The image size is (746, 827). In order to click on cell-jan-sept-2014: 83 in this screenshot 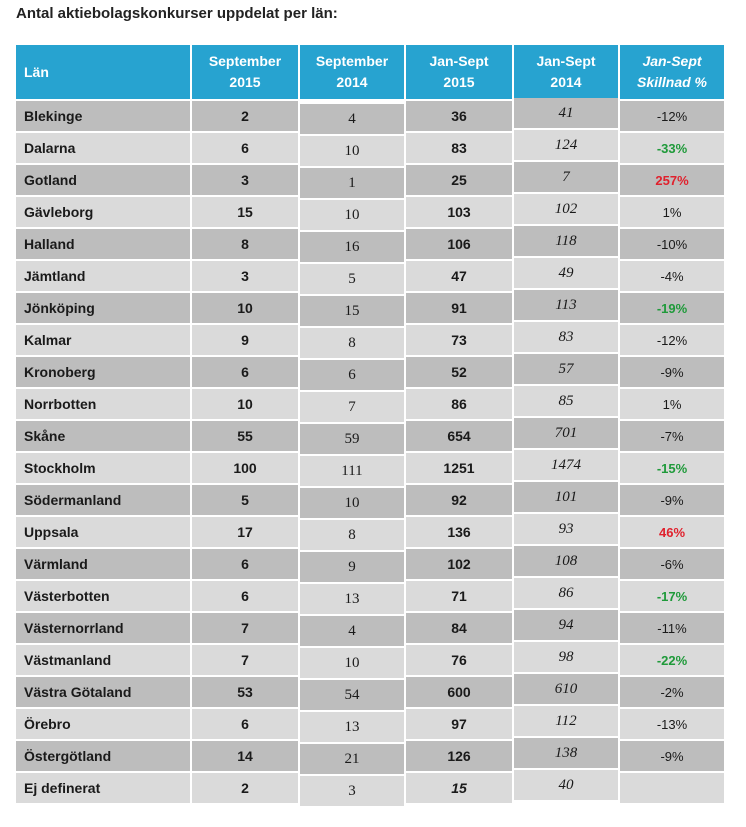, I will do `click(566, 337)`.